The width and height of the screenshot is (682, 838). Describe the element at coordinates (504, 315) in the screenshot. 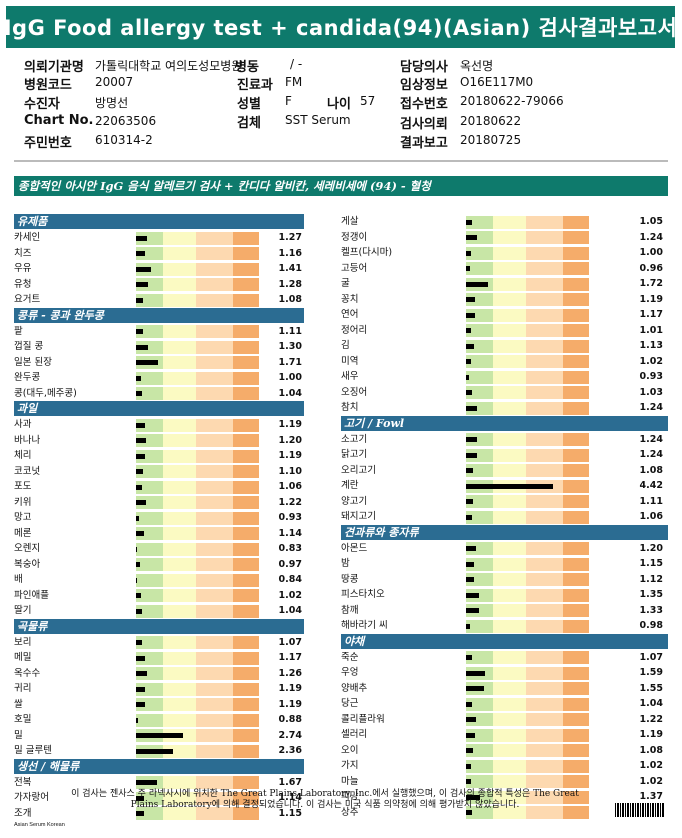

I see `result-row: 연어 1.17` at that location.